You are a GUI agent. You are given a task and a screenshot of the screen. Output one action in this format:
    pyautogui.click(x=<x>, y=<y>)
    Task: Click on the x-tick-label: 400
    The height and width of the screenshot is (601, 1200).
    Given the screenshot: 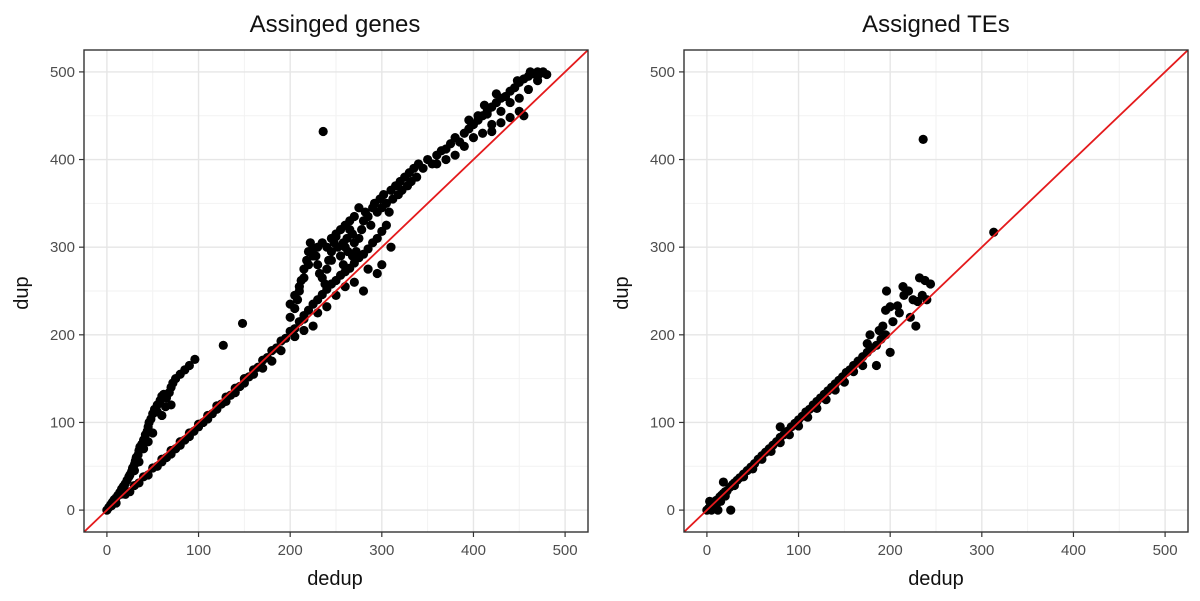 What is the action you would take?
    pyautogui.click(x=1073, y=550)
    